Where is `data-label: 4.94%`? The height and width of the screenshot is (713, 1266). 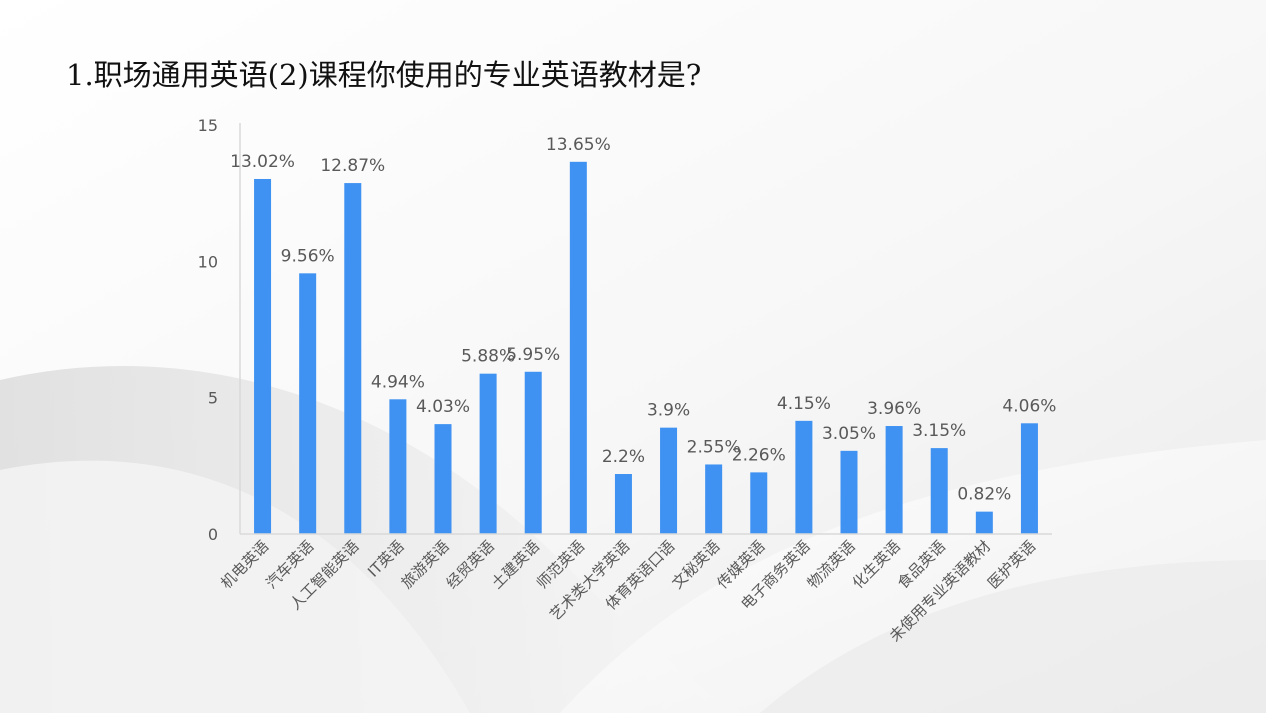 data-label: 4.94% is located at coordinates (398, 382).